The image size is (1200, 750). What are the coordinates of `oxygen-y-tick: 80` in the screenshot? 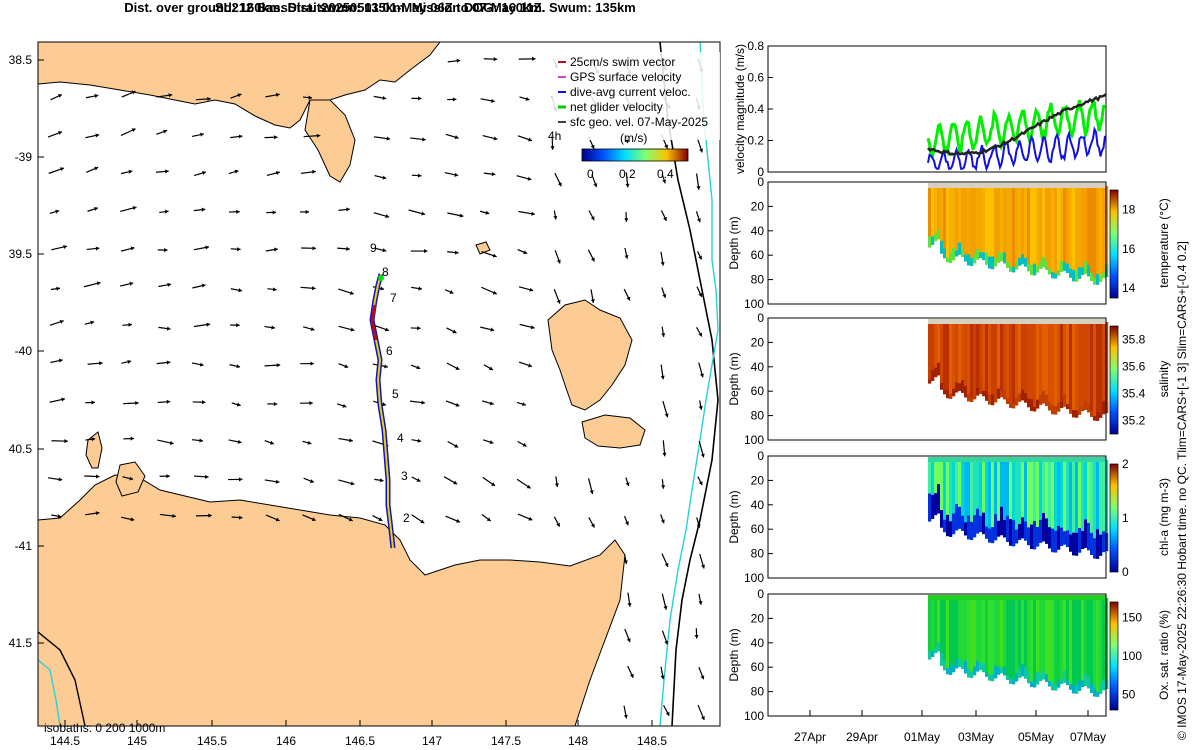 It's located at (758, 692).